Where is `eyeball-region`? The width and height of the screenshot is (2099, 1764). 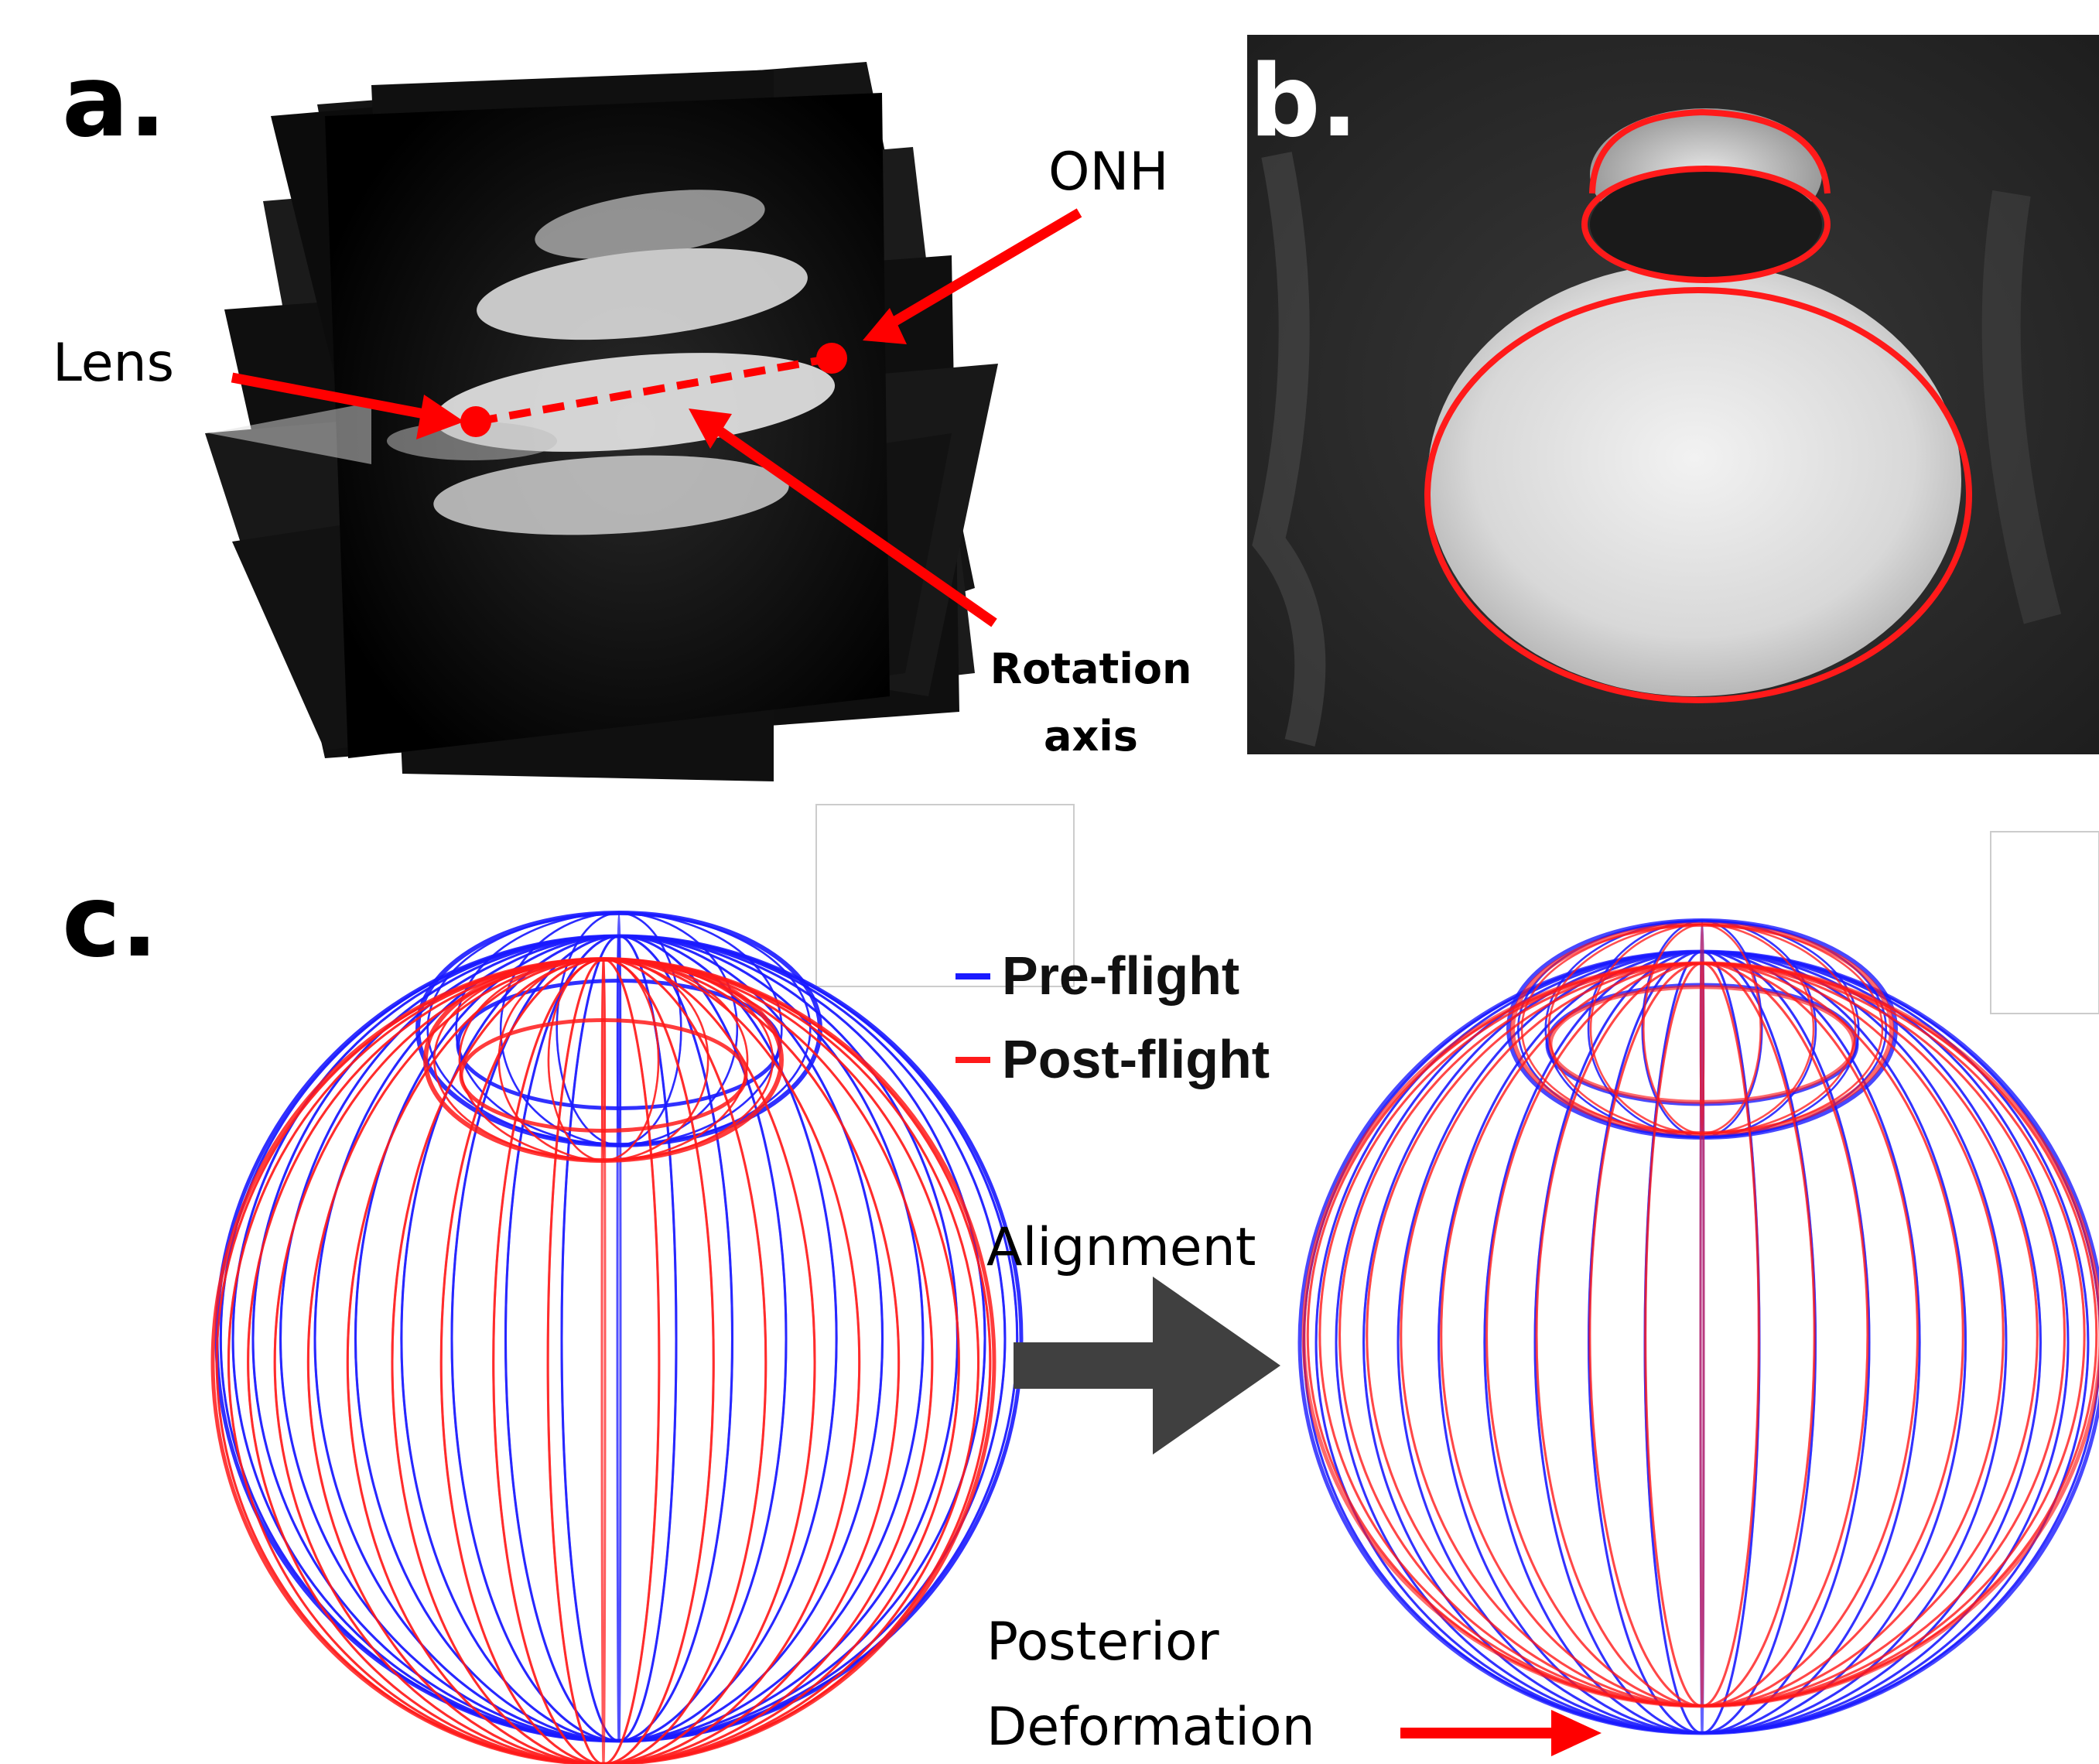 eyeball-region is located at coordinates (1694, 479).